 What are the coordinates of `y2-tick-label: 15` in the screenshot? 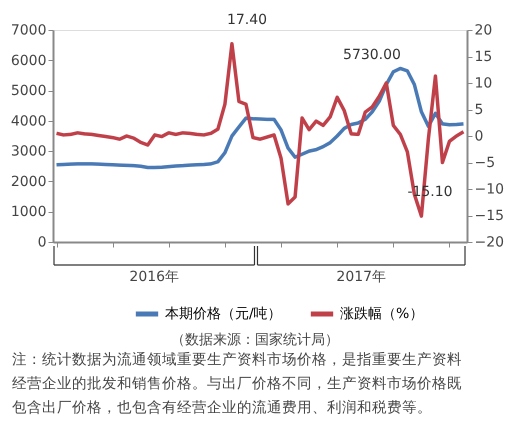 It's located at (483, 57).